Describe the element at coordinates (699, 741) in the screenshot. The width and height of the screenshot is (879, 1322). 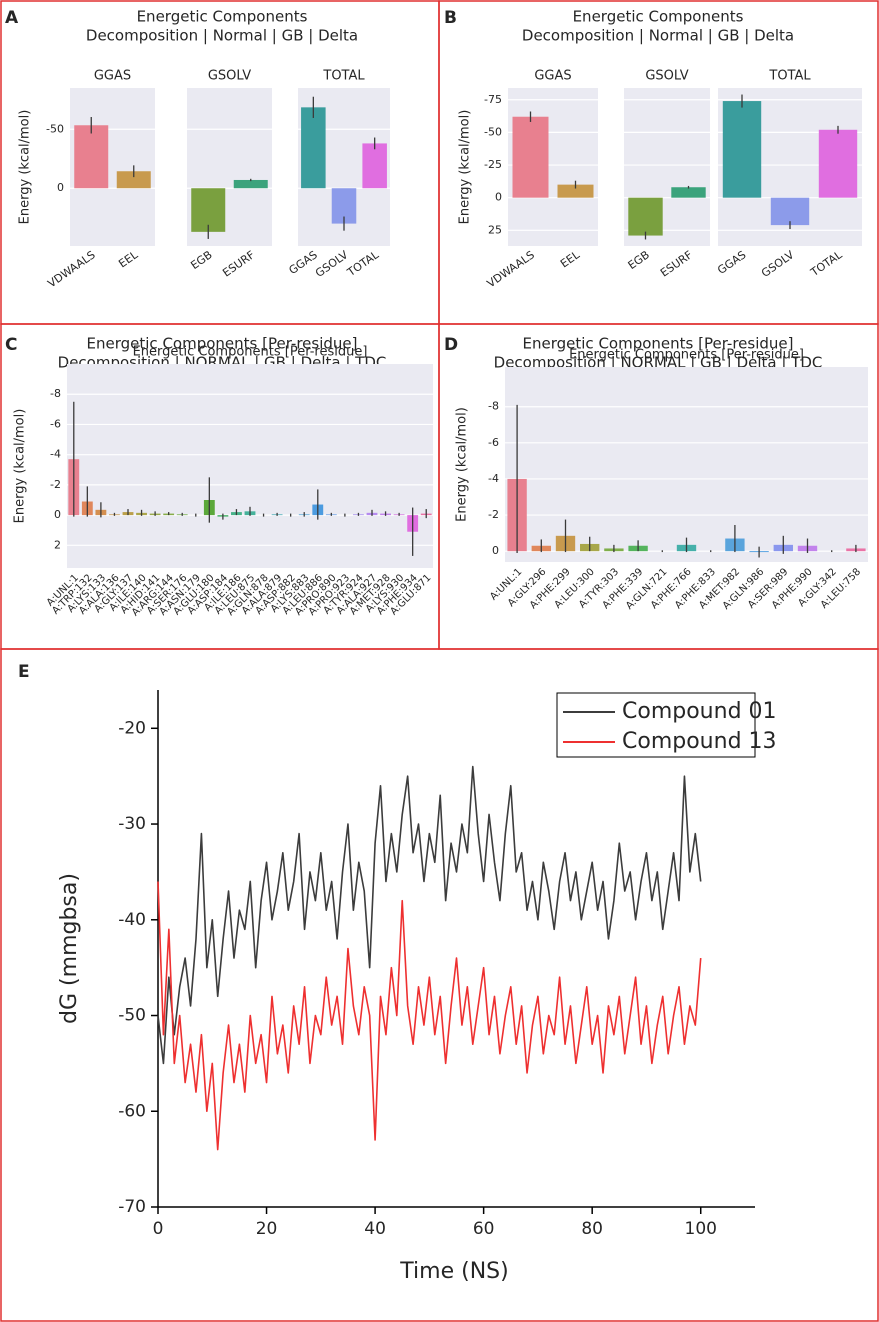
I see `legend-label: Compound 13` at that location.